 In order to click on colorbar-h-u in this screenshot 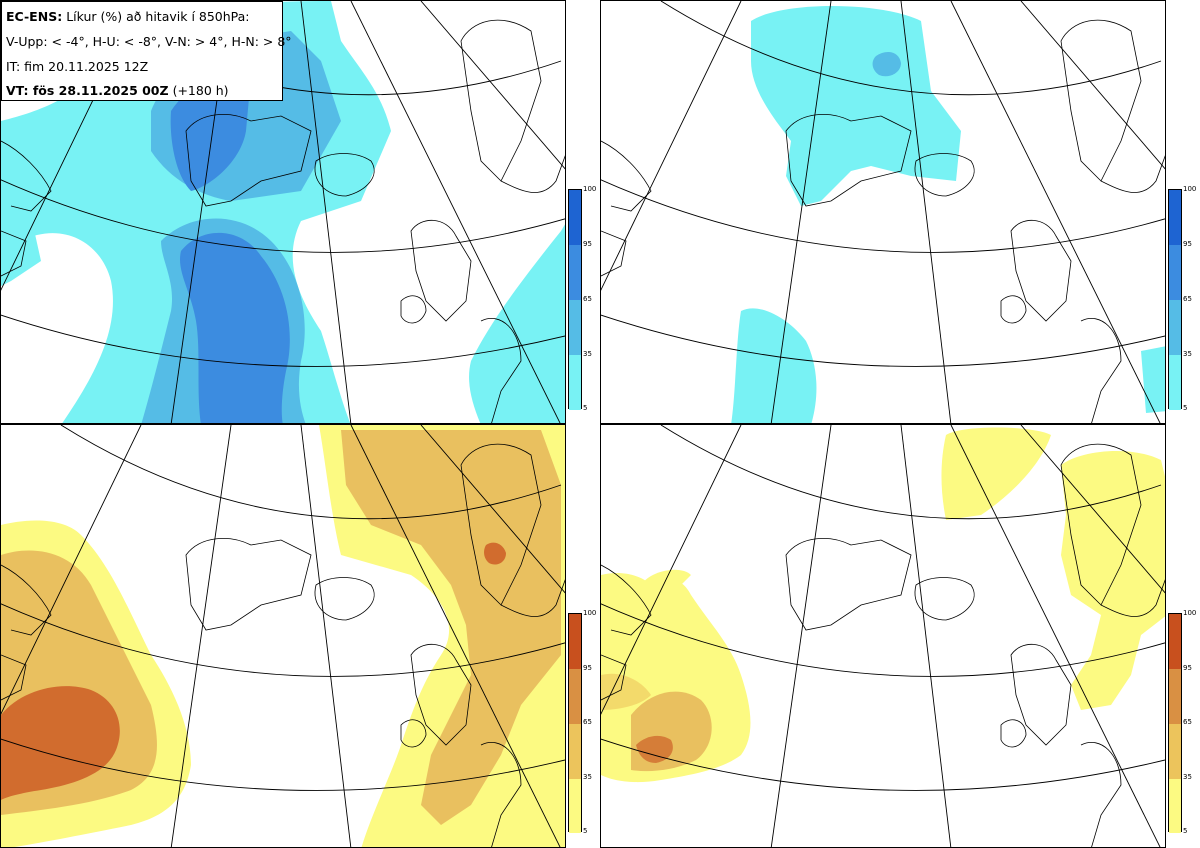, I will do `click(1175, 299)`.